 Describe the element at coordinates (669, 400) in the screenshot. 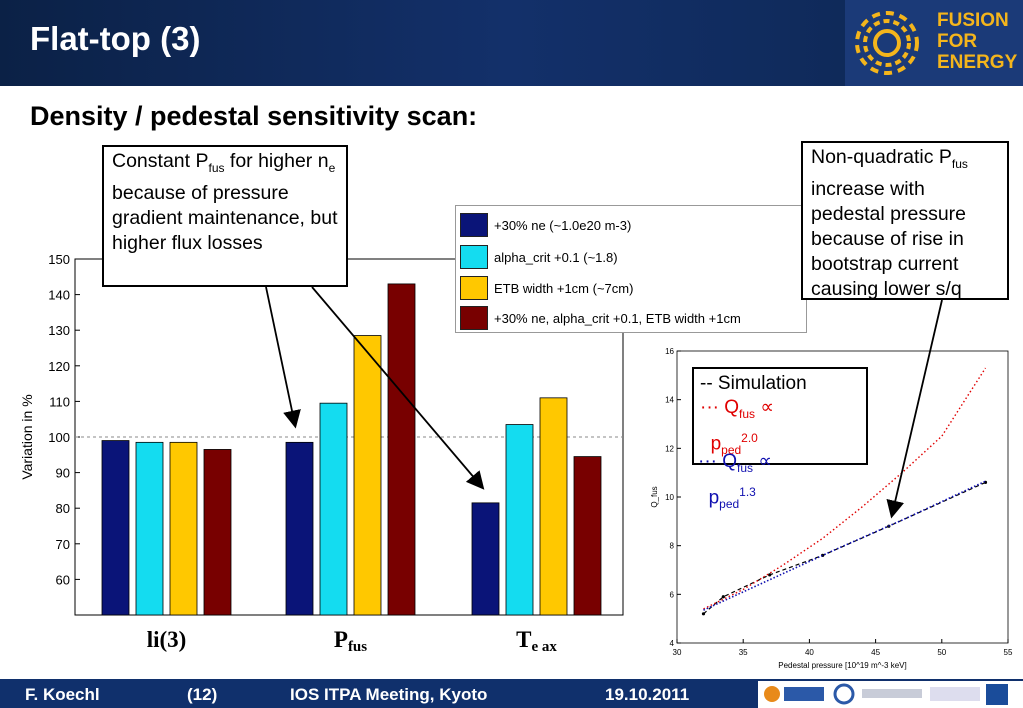

I see `y-tick-label: 14` at that location.